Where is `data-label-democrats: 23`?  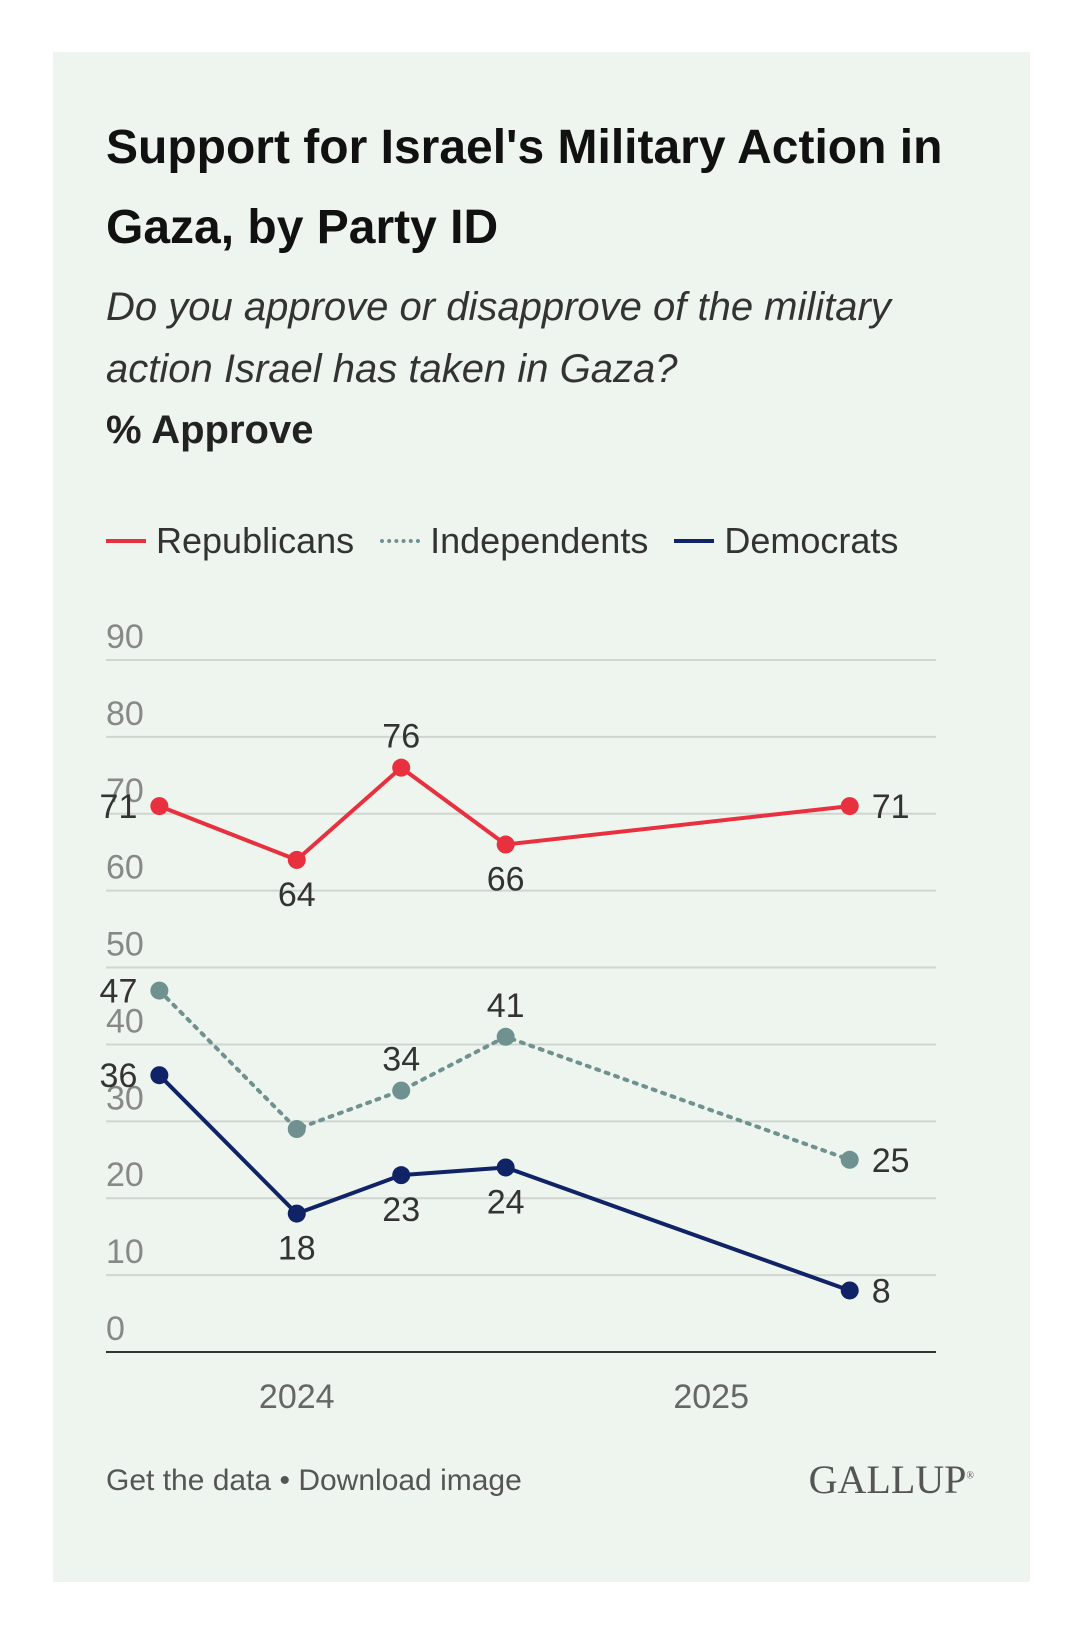 data-label-democrats: 23 is located at coordinates (401, 1210).